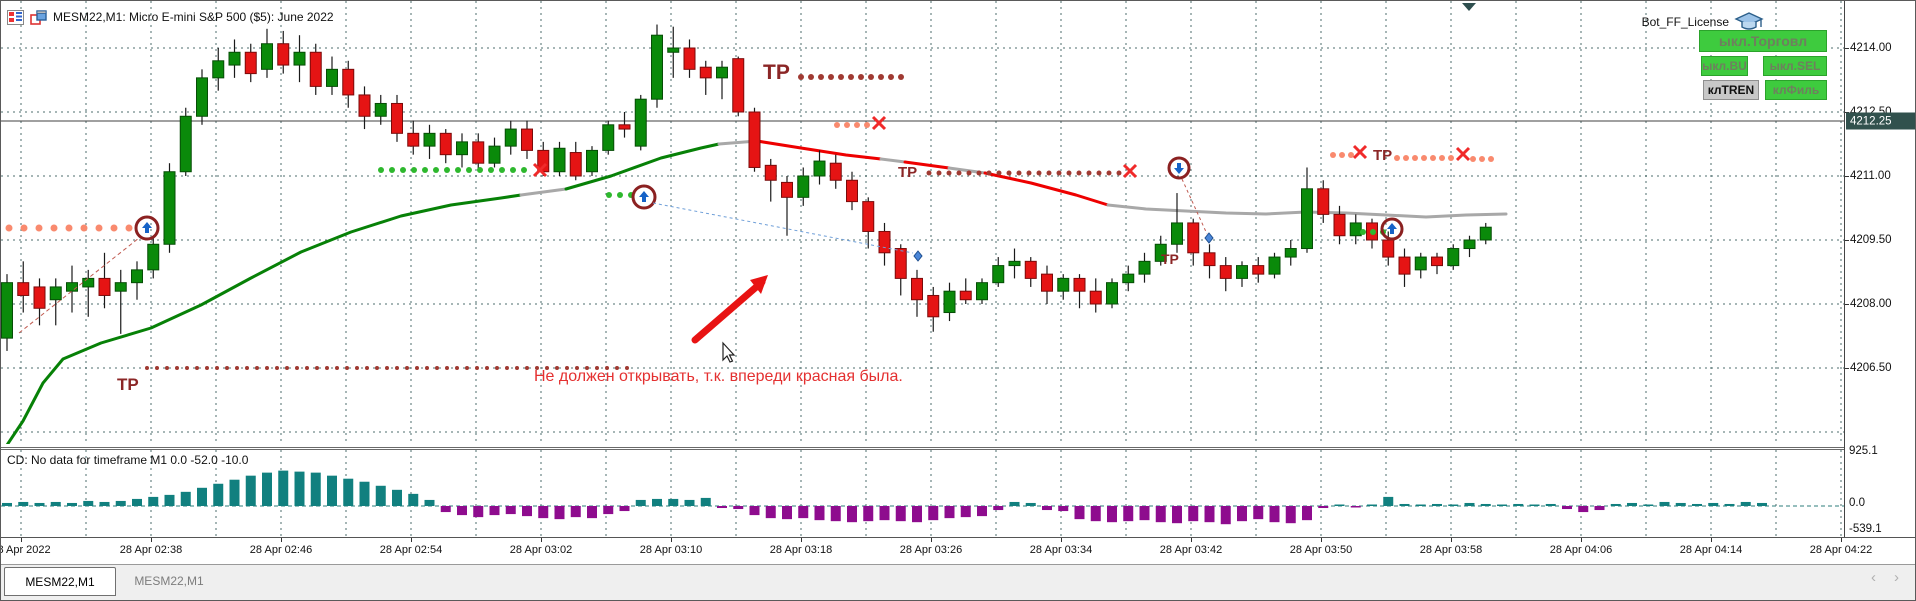 The width and height of the screenshot is (1916, 601). I want to click on button-toggle-trading: ыкл.Торговл, so click(1763, 41).